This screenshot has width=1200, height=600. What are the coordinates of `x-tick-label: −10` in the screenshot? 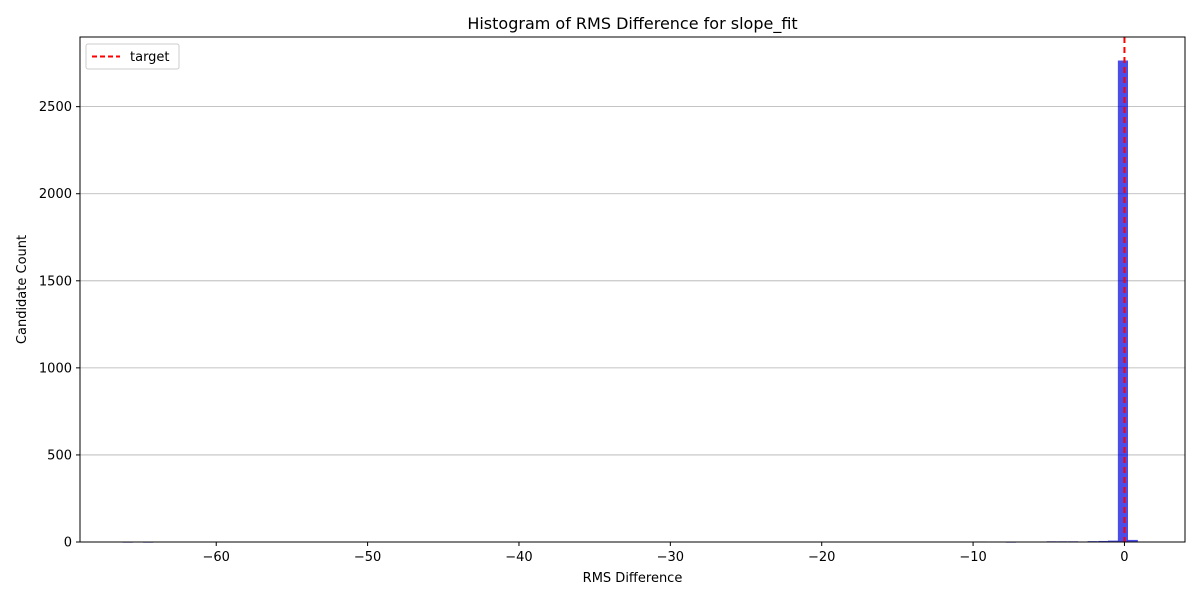 It's located at (972, 557).